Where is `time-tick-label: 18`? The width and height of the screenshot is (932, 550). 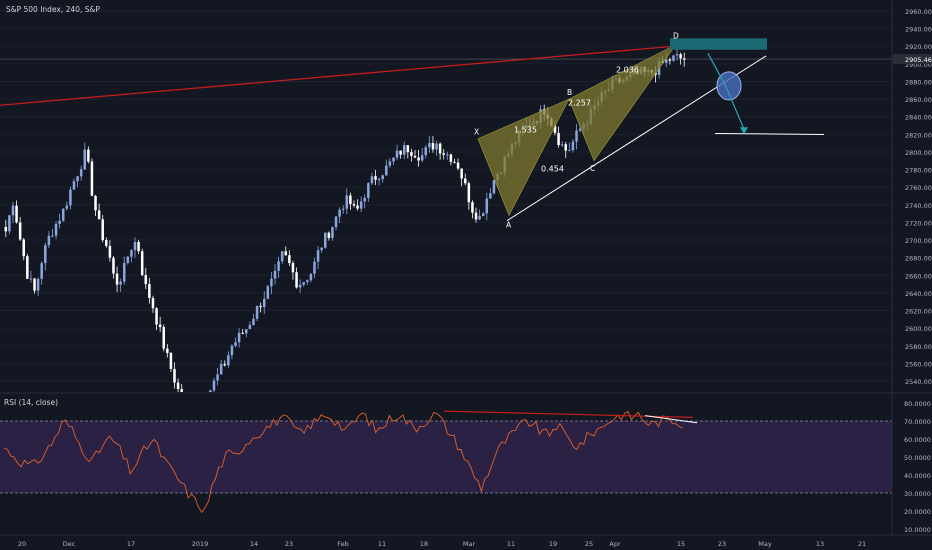 time-tick-label: 18 is located at coordinates (424, 544).